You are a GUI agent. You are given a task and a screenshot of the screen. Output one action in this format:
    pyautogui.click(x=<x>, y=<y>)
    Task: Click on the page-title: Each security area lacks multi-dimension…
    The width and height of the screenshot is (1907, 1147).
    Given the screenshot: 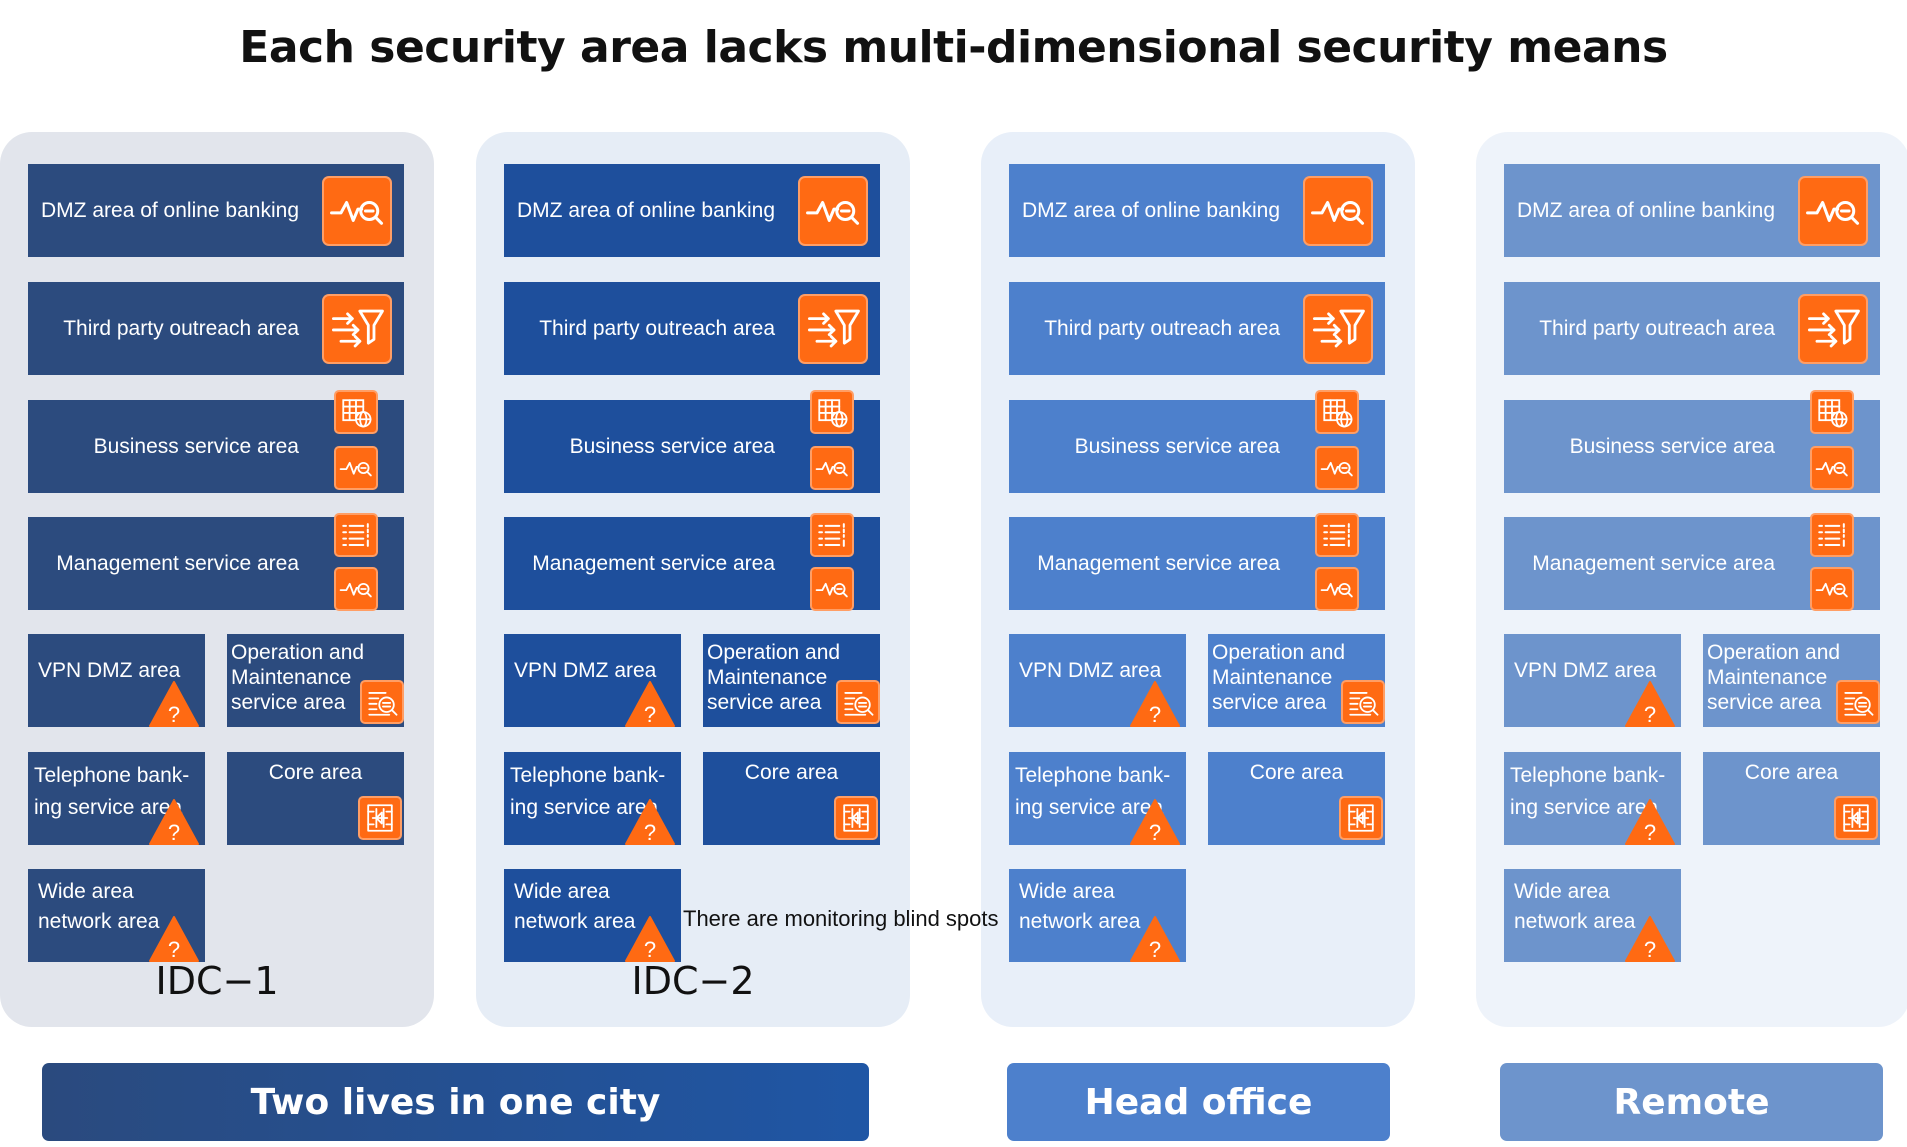 What is the action you would take?
    pyautogui.click(x=953, y=47)
    